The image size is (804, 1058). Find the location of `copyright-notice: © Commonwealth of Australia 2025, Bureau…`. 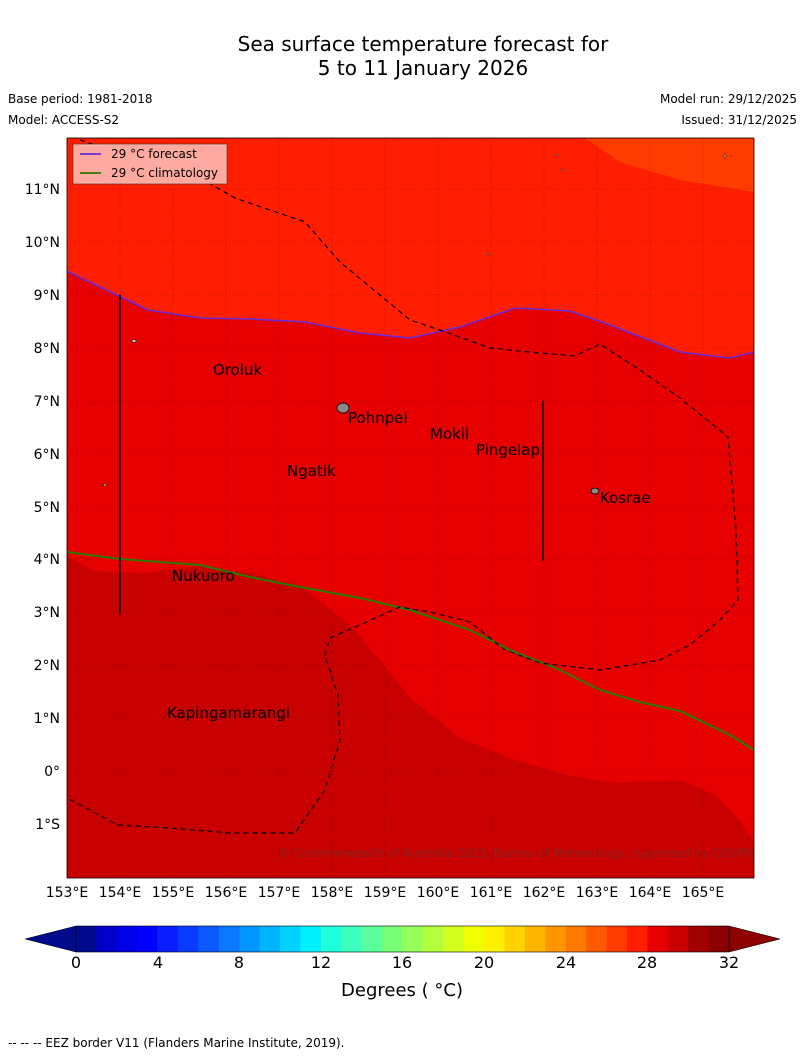

copyright-notice: © Commonwealth of Australia 2025, Bureau… is located at coordinates (521, 853).